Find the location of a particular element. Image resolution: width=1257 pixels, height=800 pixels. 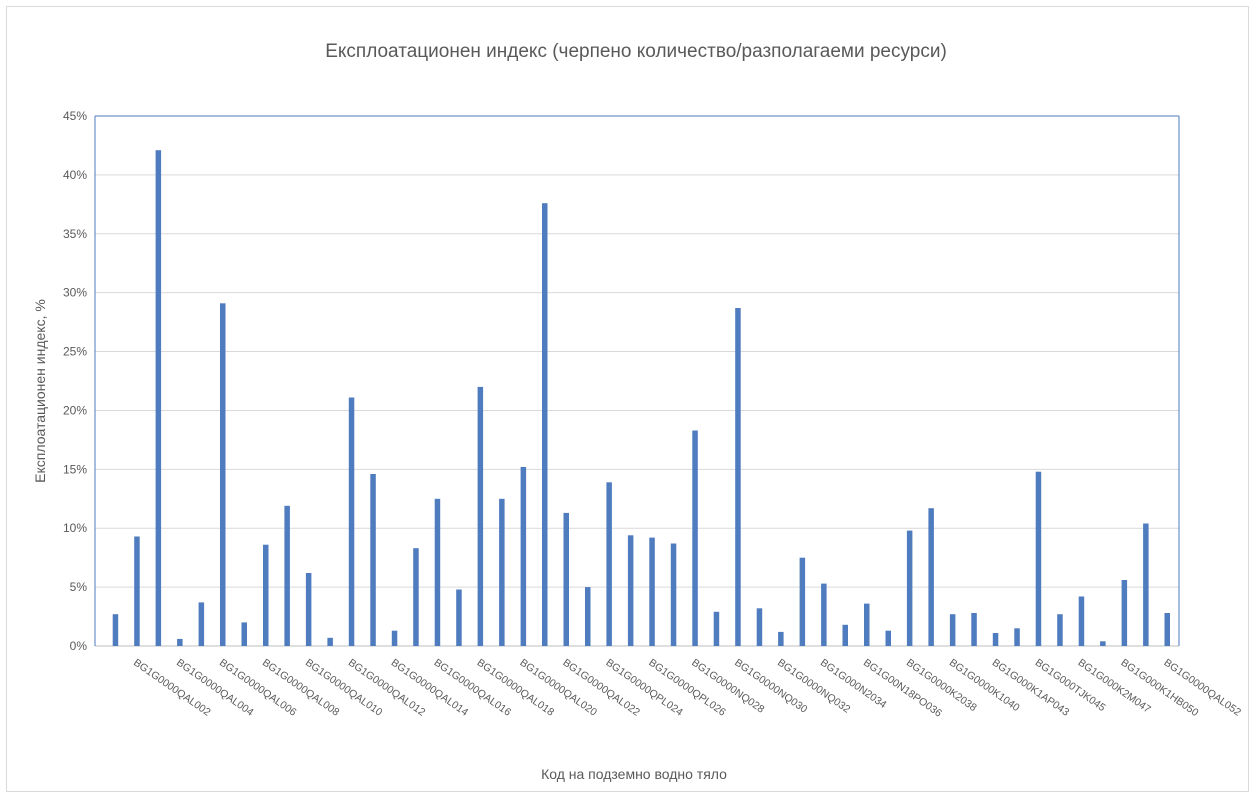

y-tick-label: 10% is located at coordinates (75, 528).